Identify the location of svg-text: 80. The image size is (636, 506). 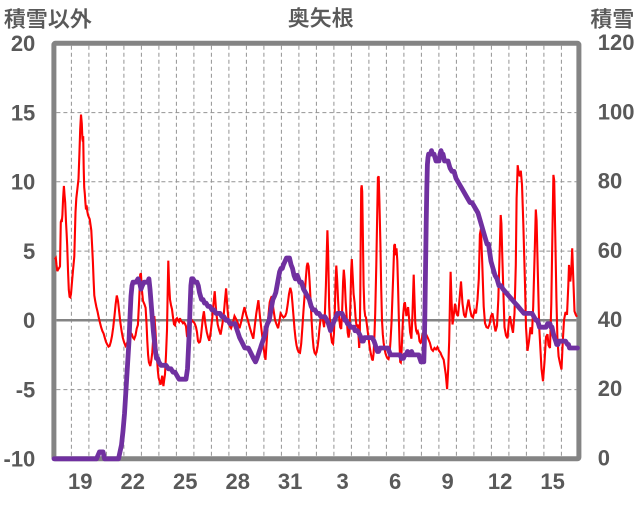
(610, 181).